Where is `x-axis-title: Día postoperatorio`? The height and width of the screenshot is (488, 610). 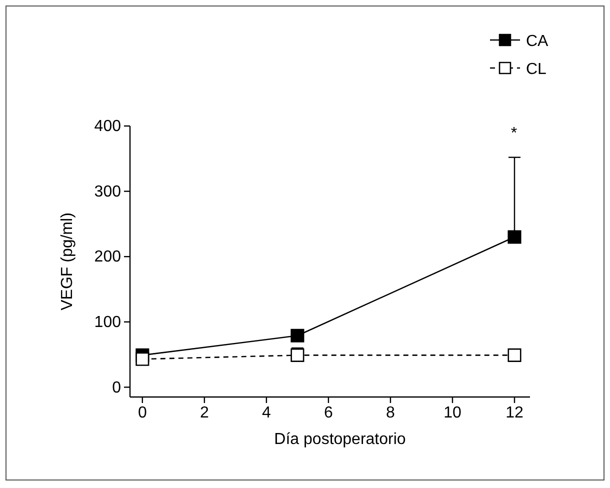 x-axis-title: Día postoperatorio is located at coordinates (340, 439).